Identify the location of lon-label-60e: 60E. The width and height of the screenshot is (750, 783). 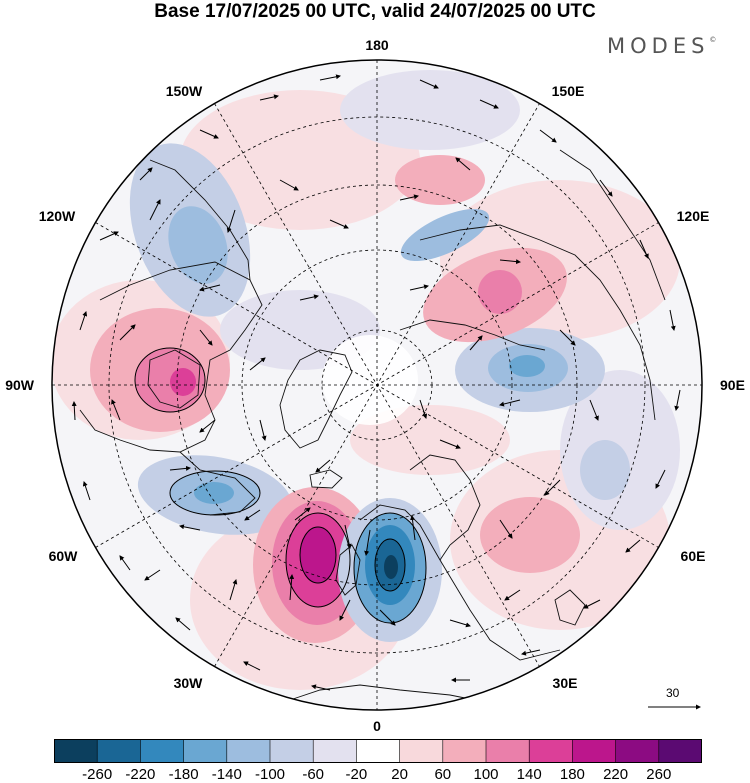
(693, 556).